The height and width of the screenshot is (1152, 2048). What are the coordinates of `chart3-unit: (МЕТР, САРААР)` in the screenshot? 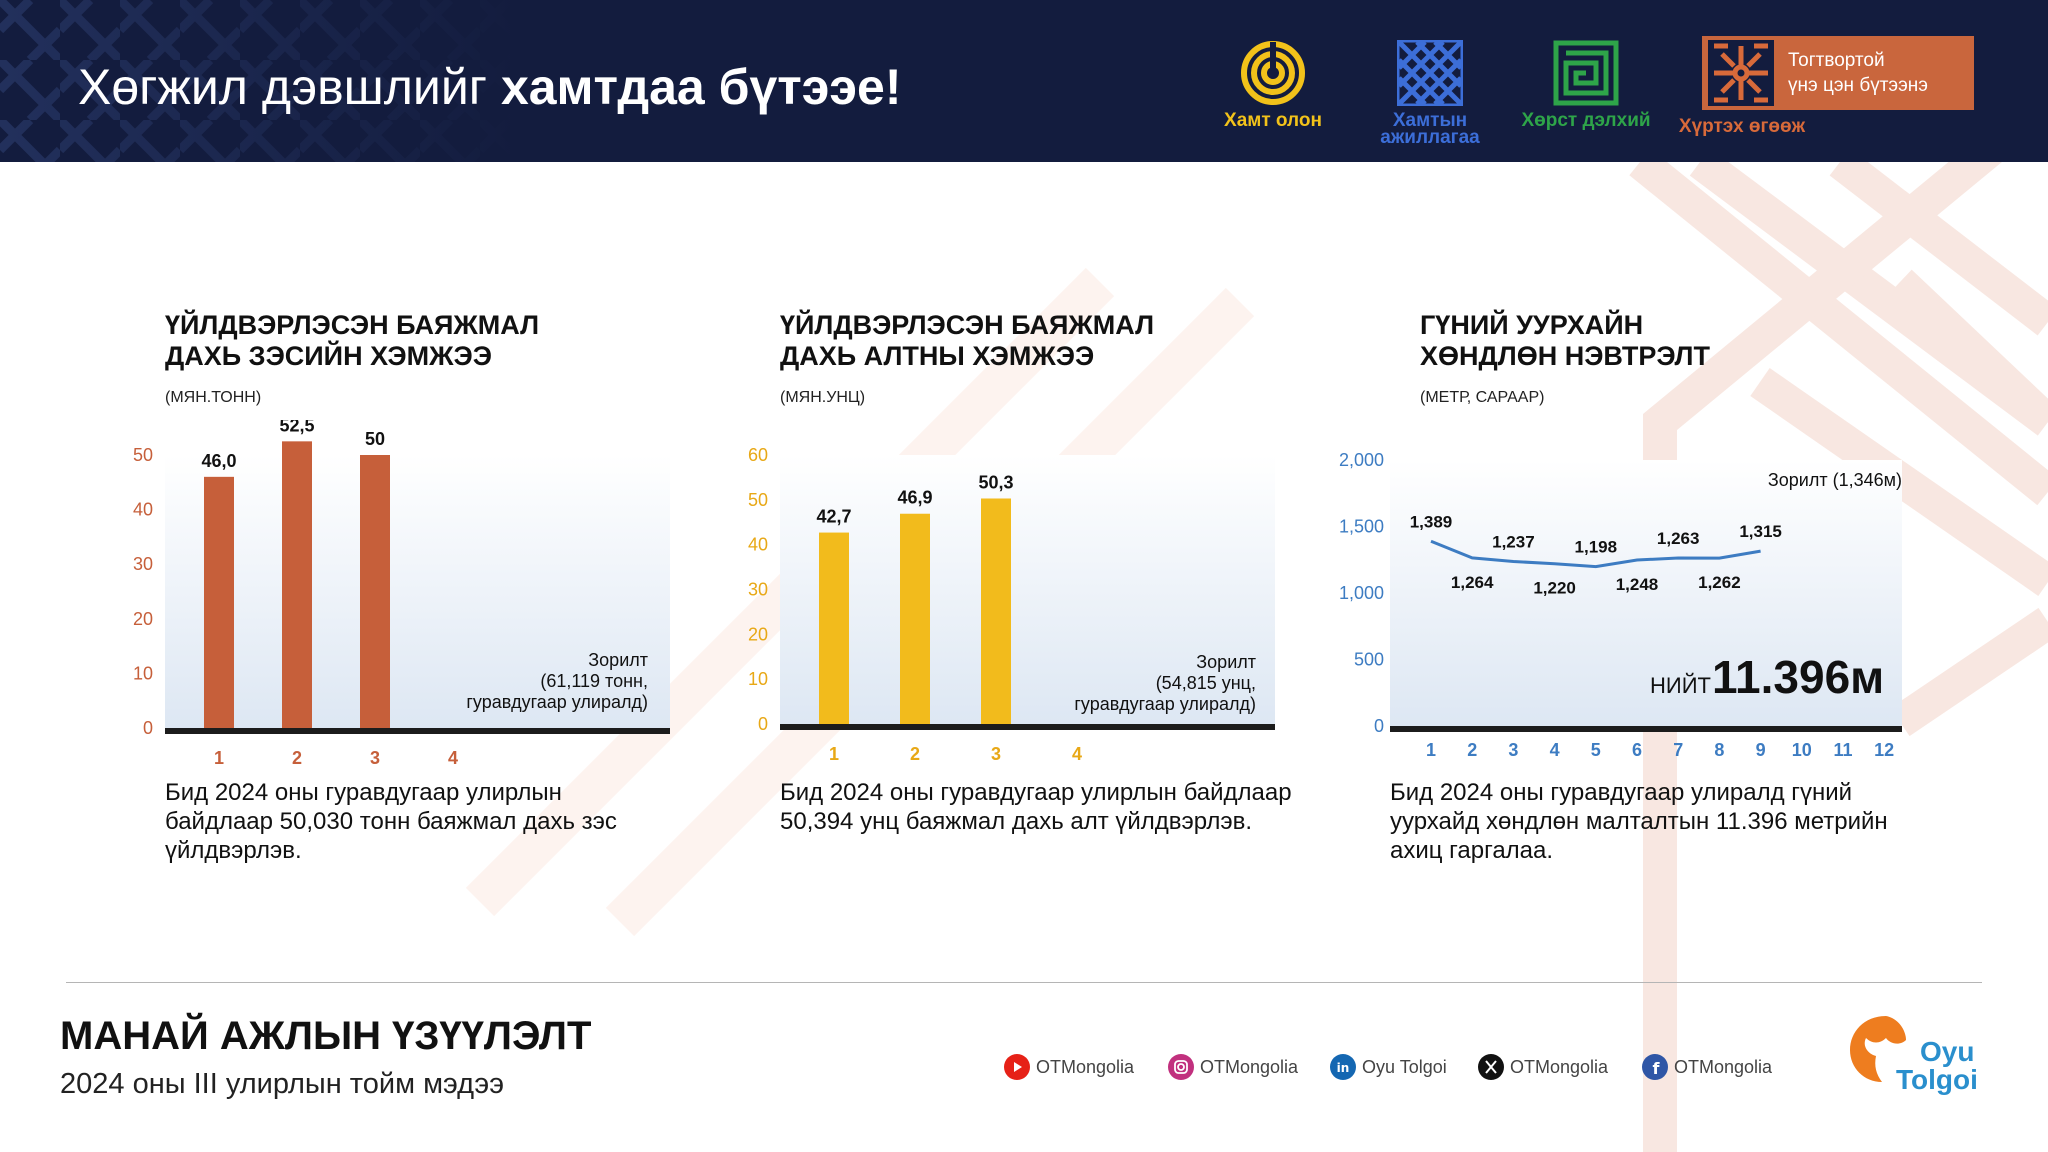 It's located at (1482, 397).